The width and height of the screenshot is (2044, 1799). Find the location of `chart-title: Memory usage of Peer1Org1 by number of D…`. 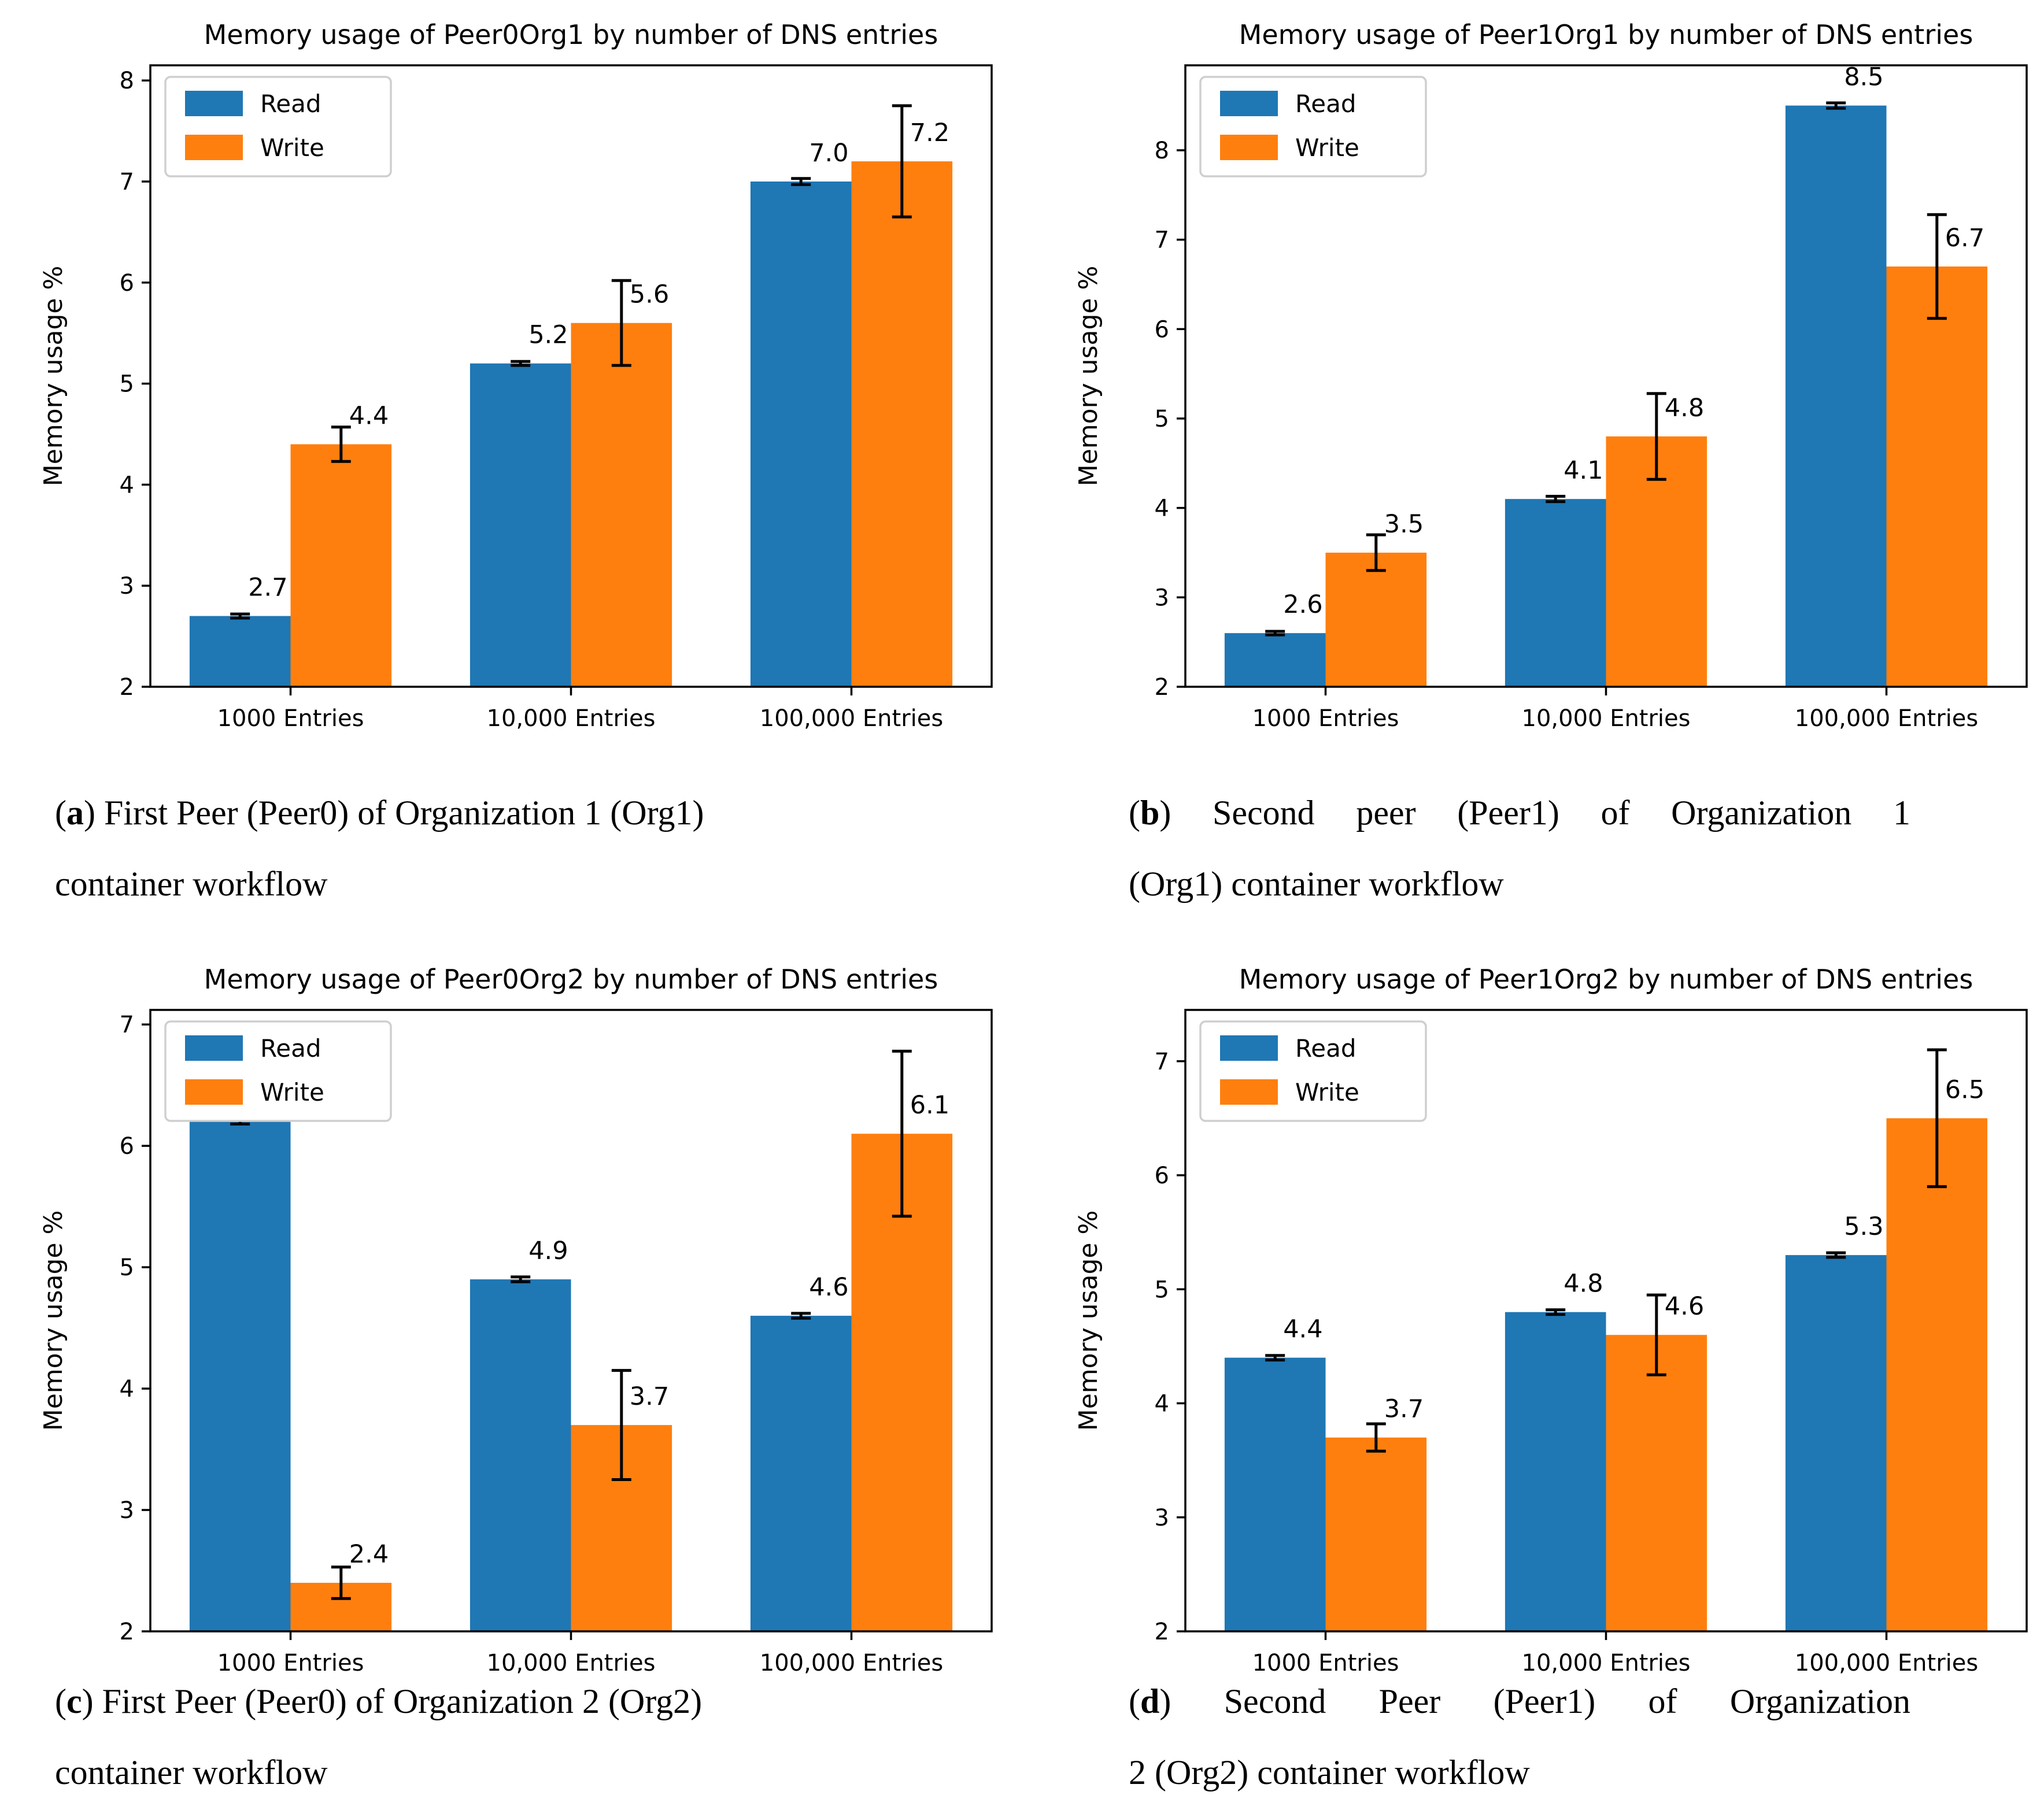

chart-title: Memory usage of Peer1Org1 by number of D… is located at coordinates (1606, 34).